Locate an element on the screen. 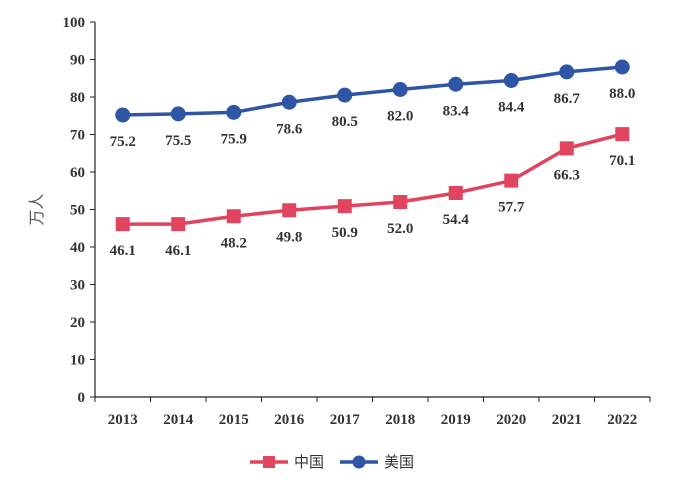  data-label-usa: 83.4 is located at coordinates (456, 111).